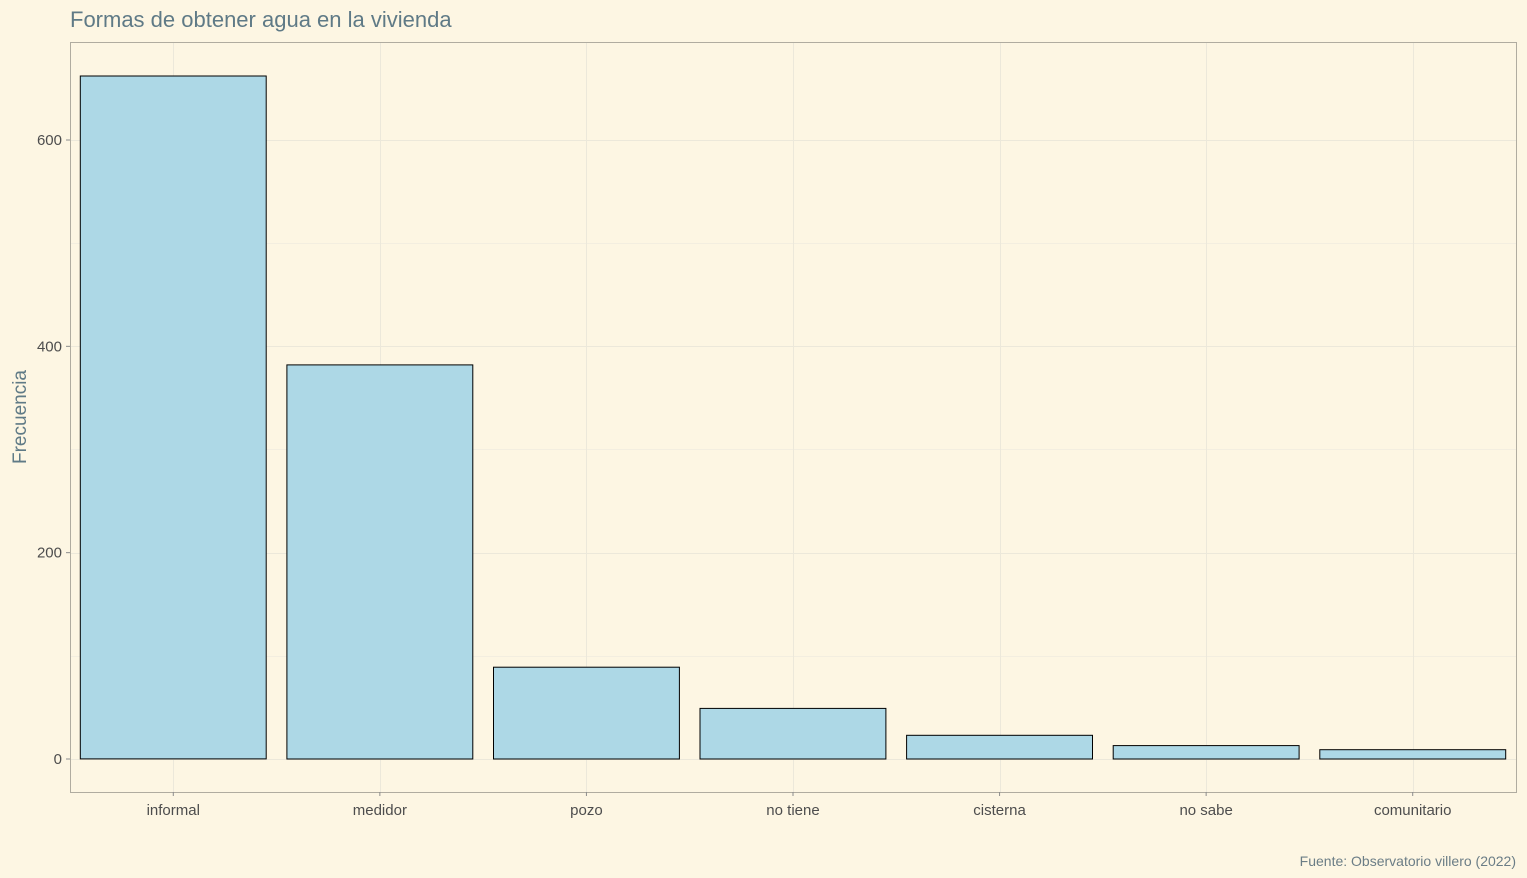  I want to click on bar-informal, so click(173, 417).